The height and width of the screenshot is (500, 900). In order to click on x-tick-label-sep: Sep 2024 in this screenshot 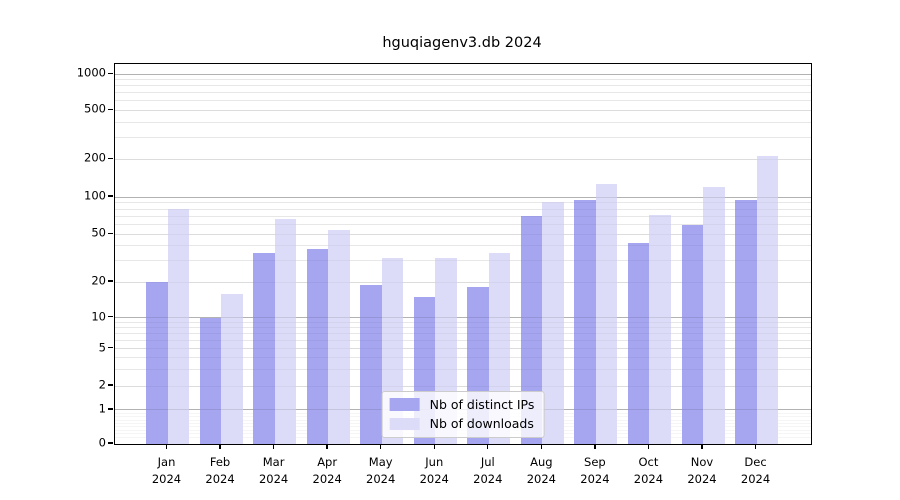, I will do `click(595, 470)`.